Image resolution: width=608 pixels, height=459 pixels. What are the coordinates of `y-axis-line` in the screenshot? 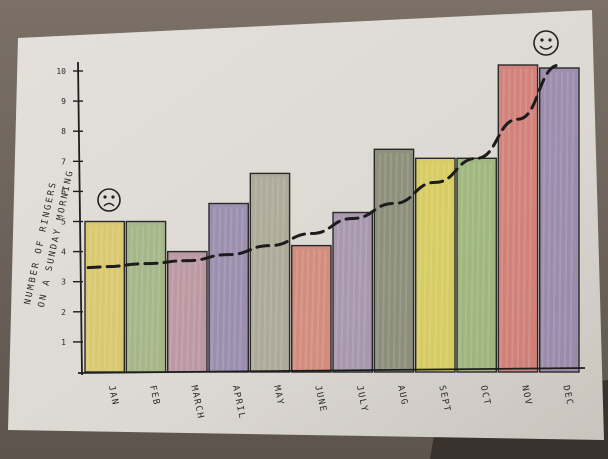 It's located at (80, 218).